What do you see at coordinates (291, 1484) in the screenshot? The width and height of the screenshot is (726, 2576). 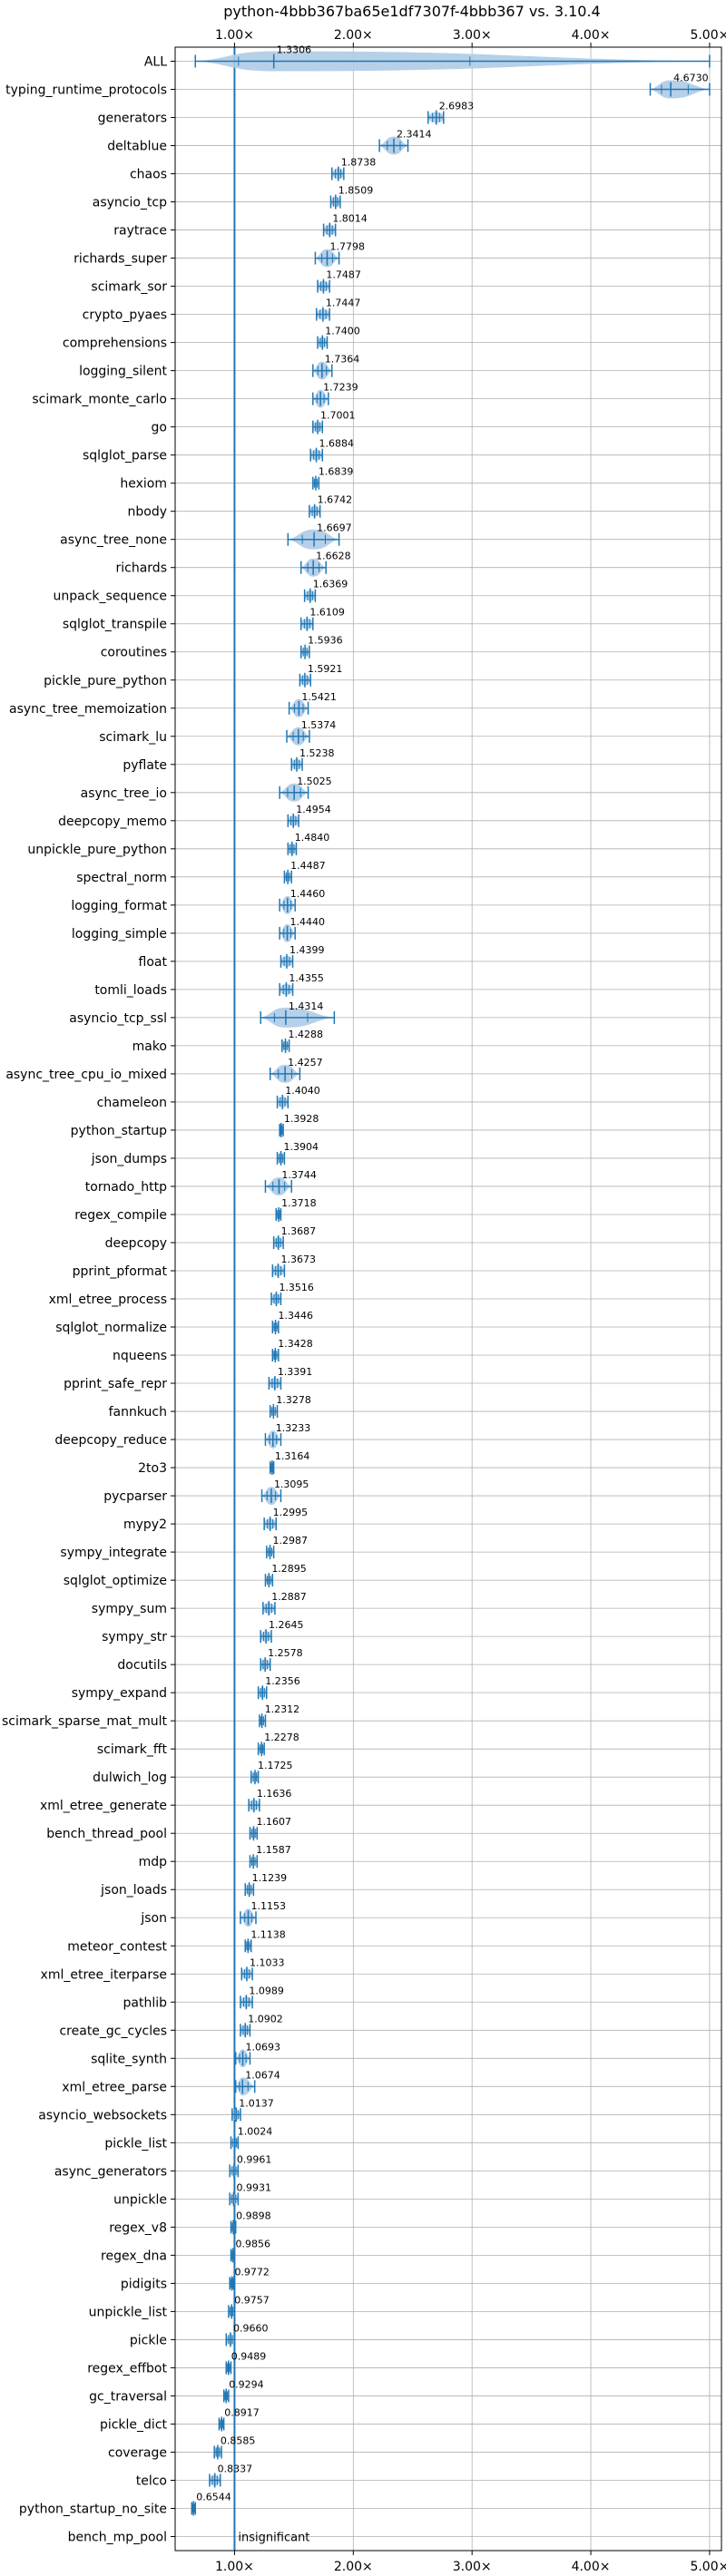 I see `value-label: 1.3095` at bounding box center [291, 1484].